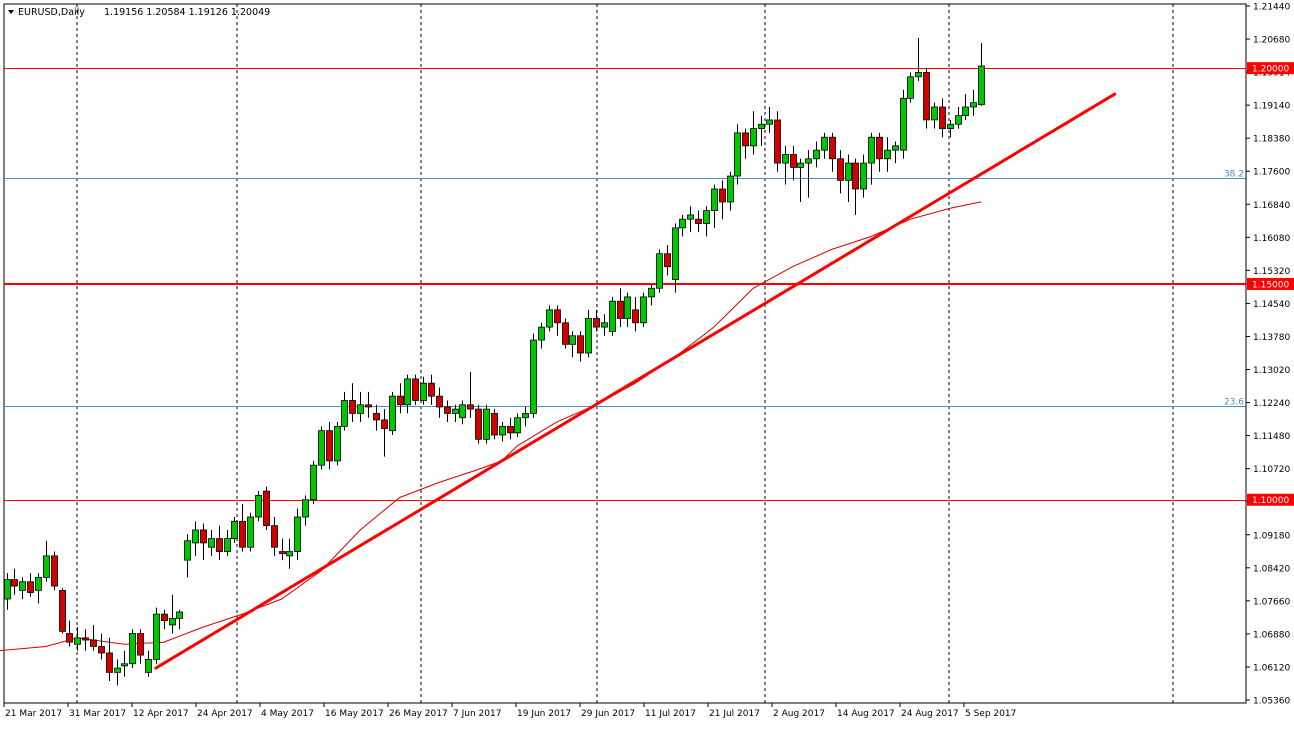 The image size is (1294, 729). I want to click on x-tick-label: 5 Sep 2017, so click(990, 714).